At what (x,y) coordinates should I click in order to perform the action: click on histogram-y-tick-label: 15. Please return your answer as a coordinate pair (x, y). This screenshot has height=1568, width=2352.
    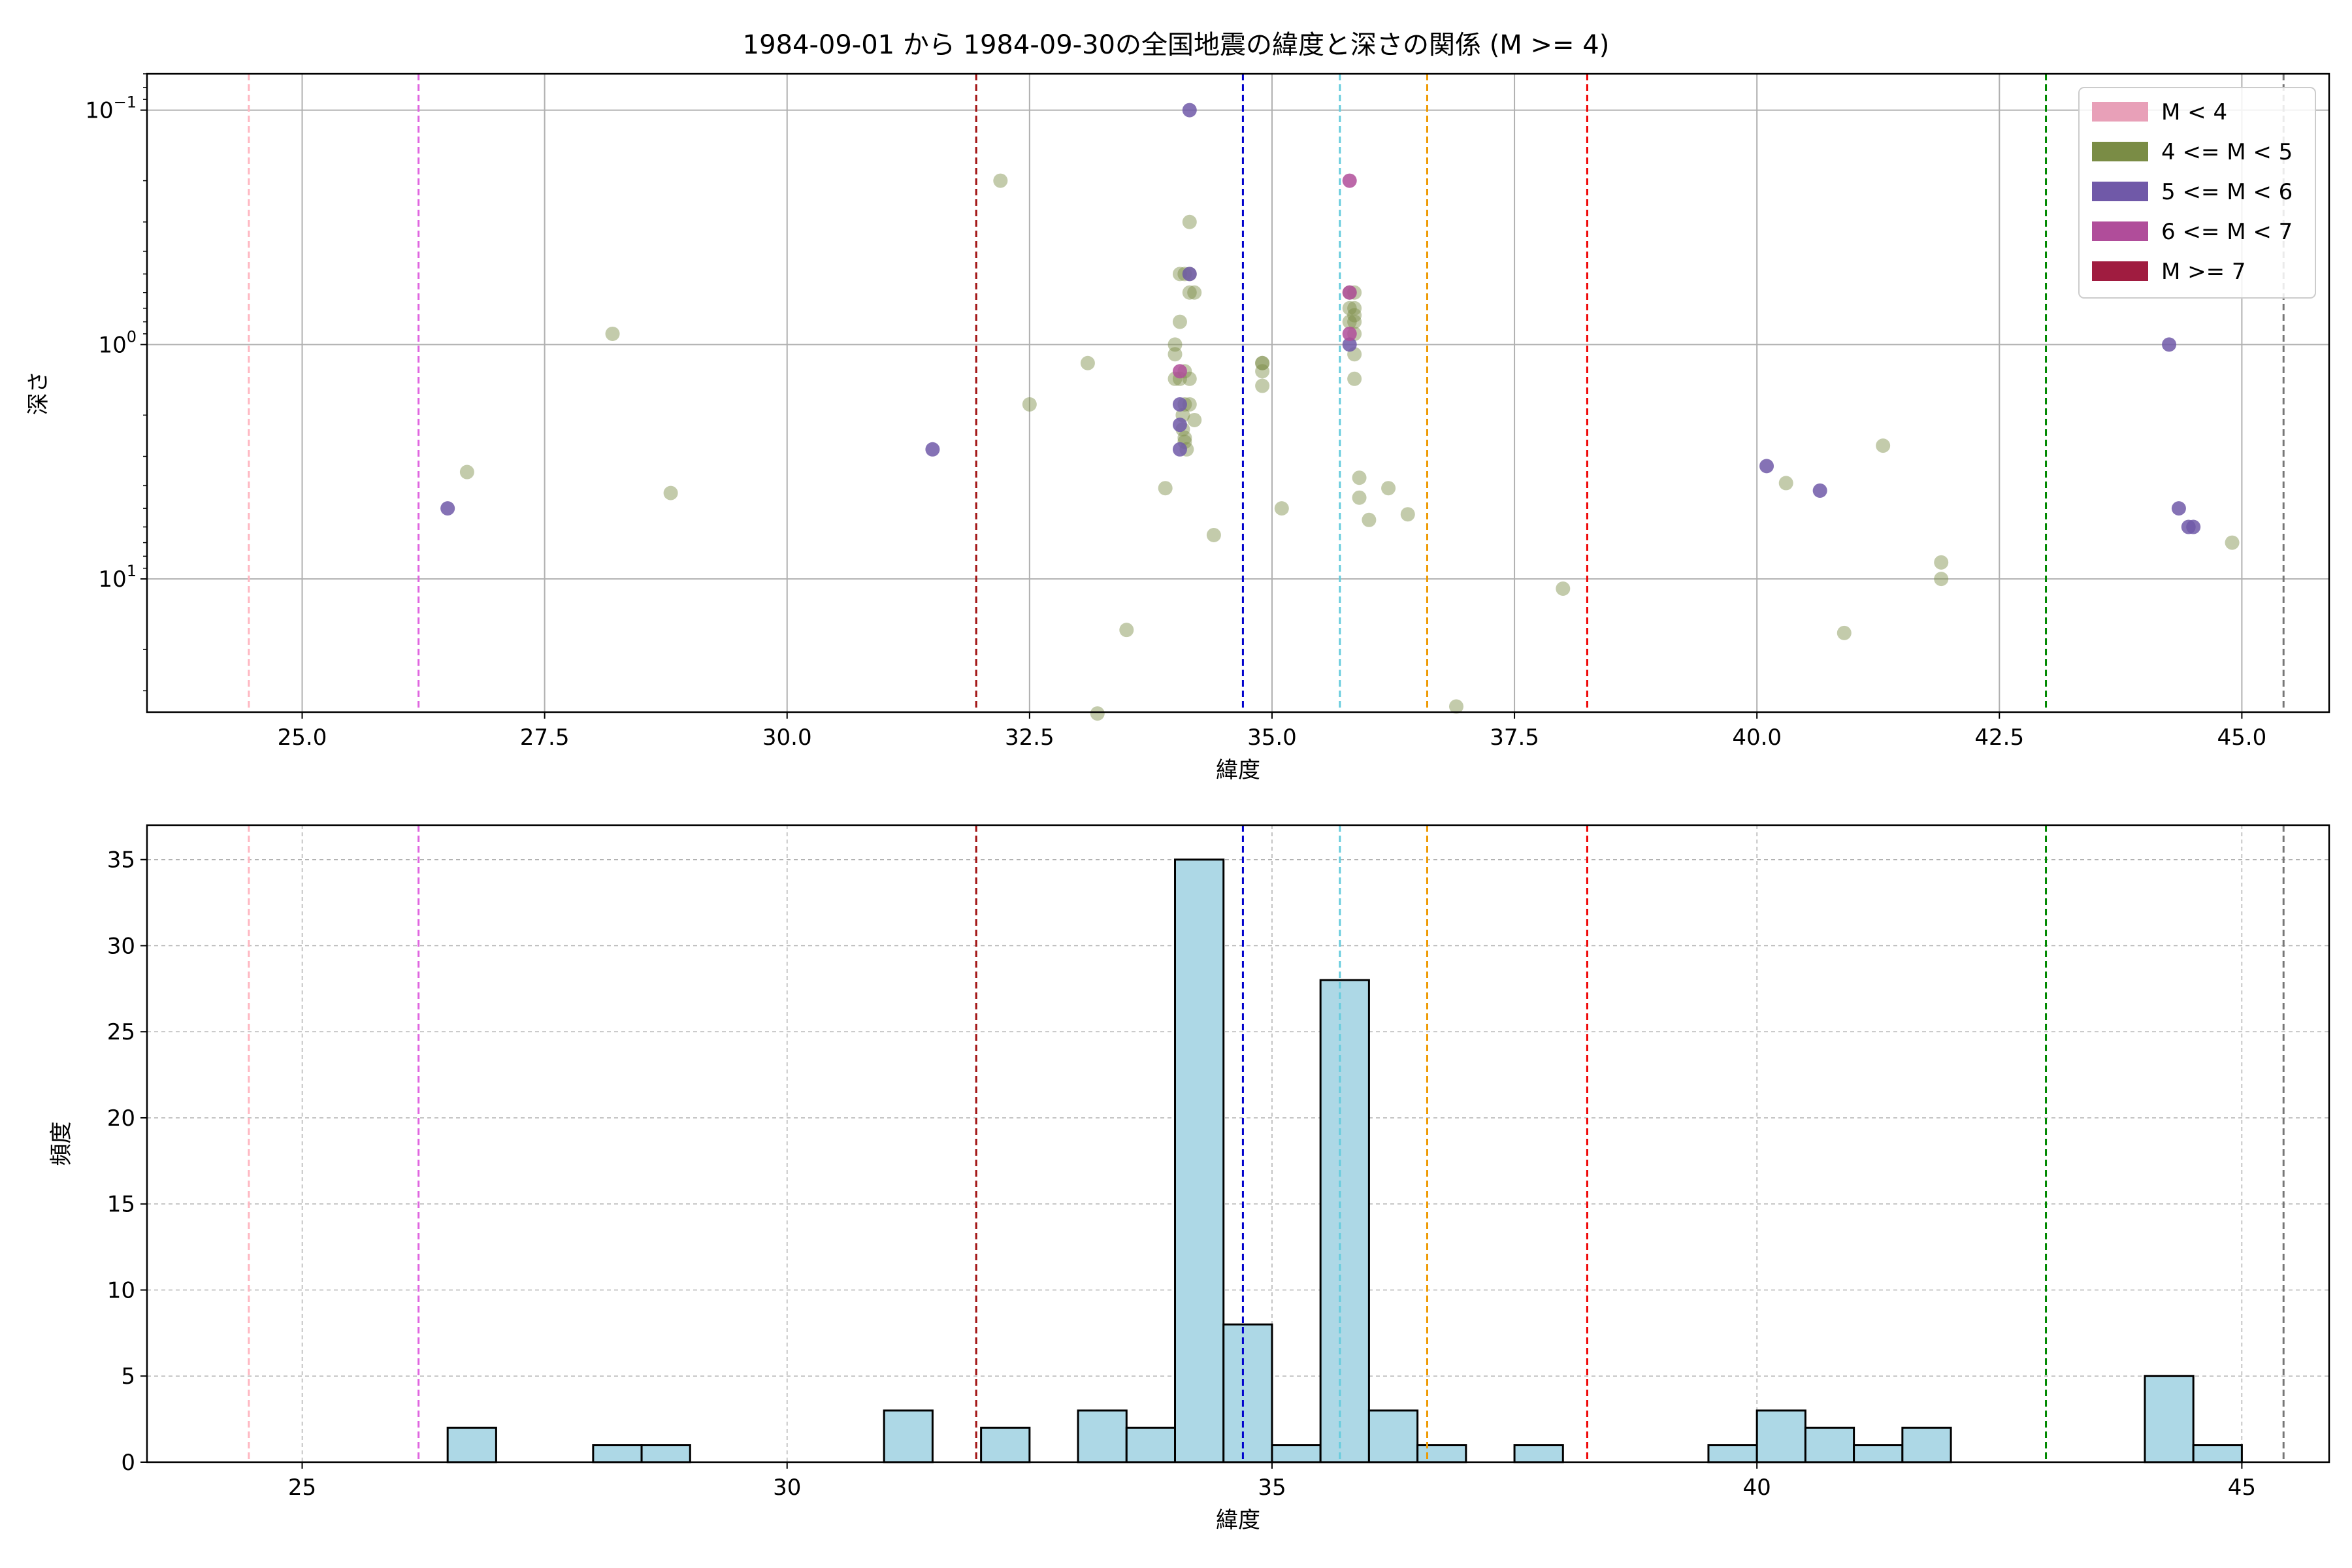
    Looking at the image, I should click on (121, 1205).